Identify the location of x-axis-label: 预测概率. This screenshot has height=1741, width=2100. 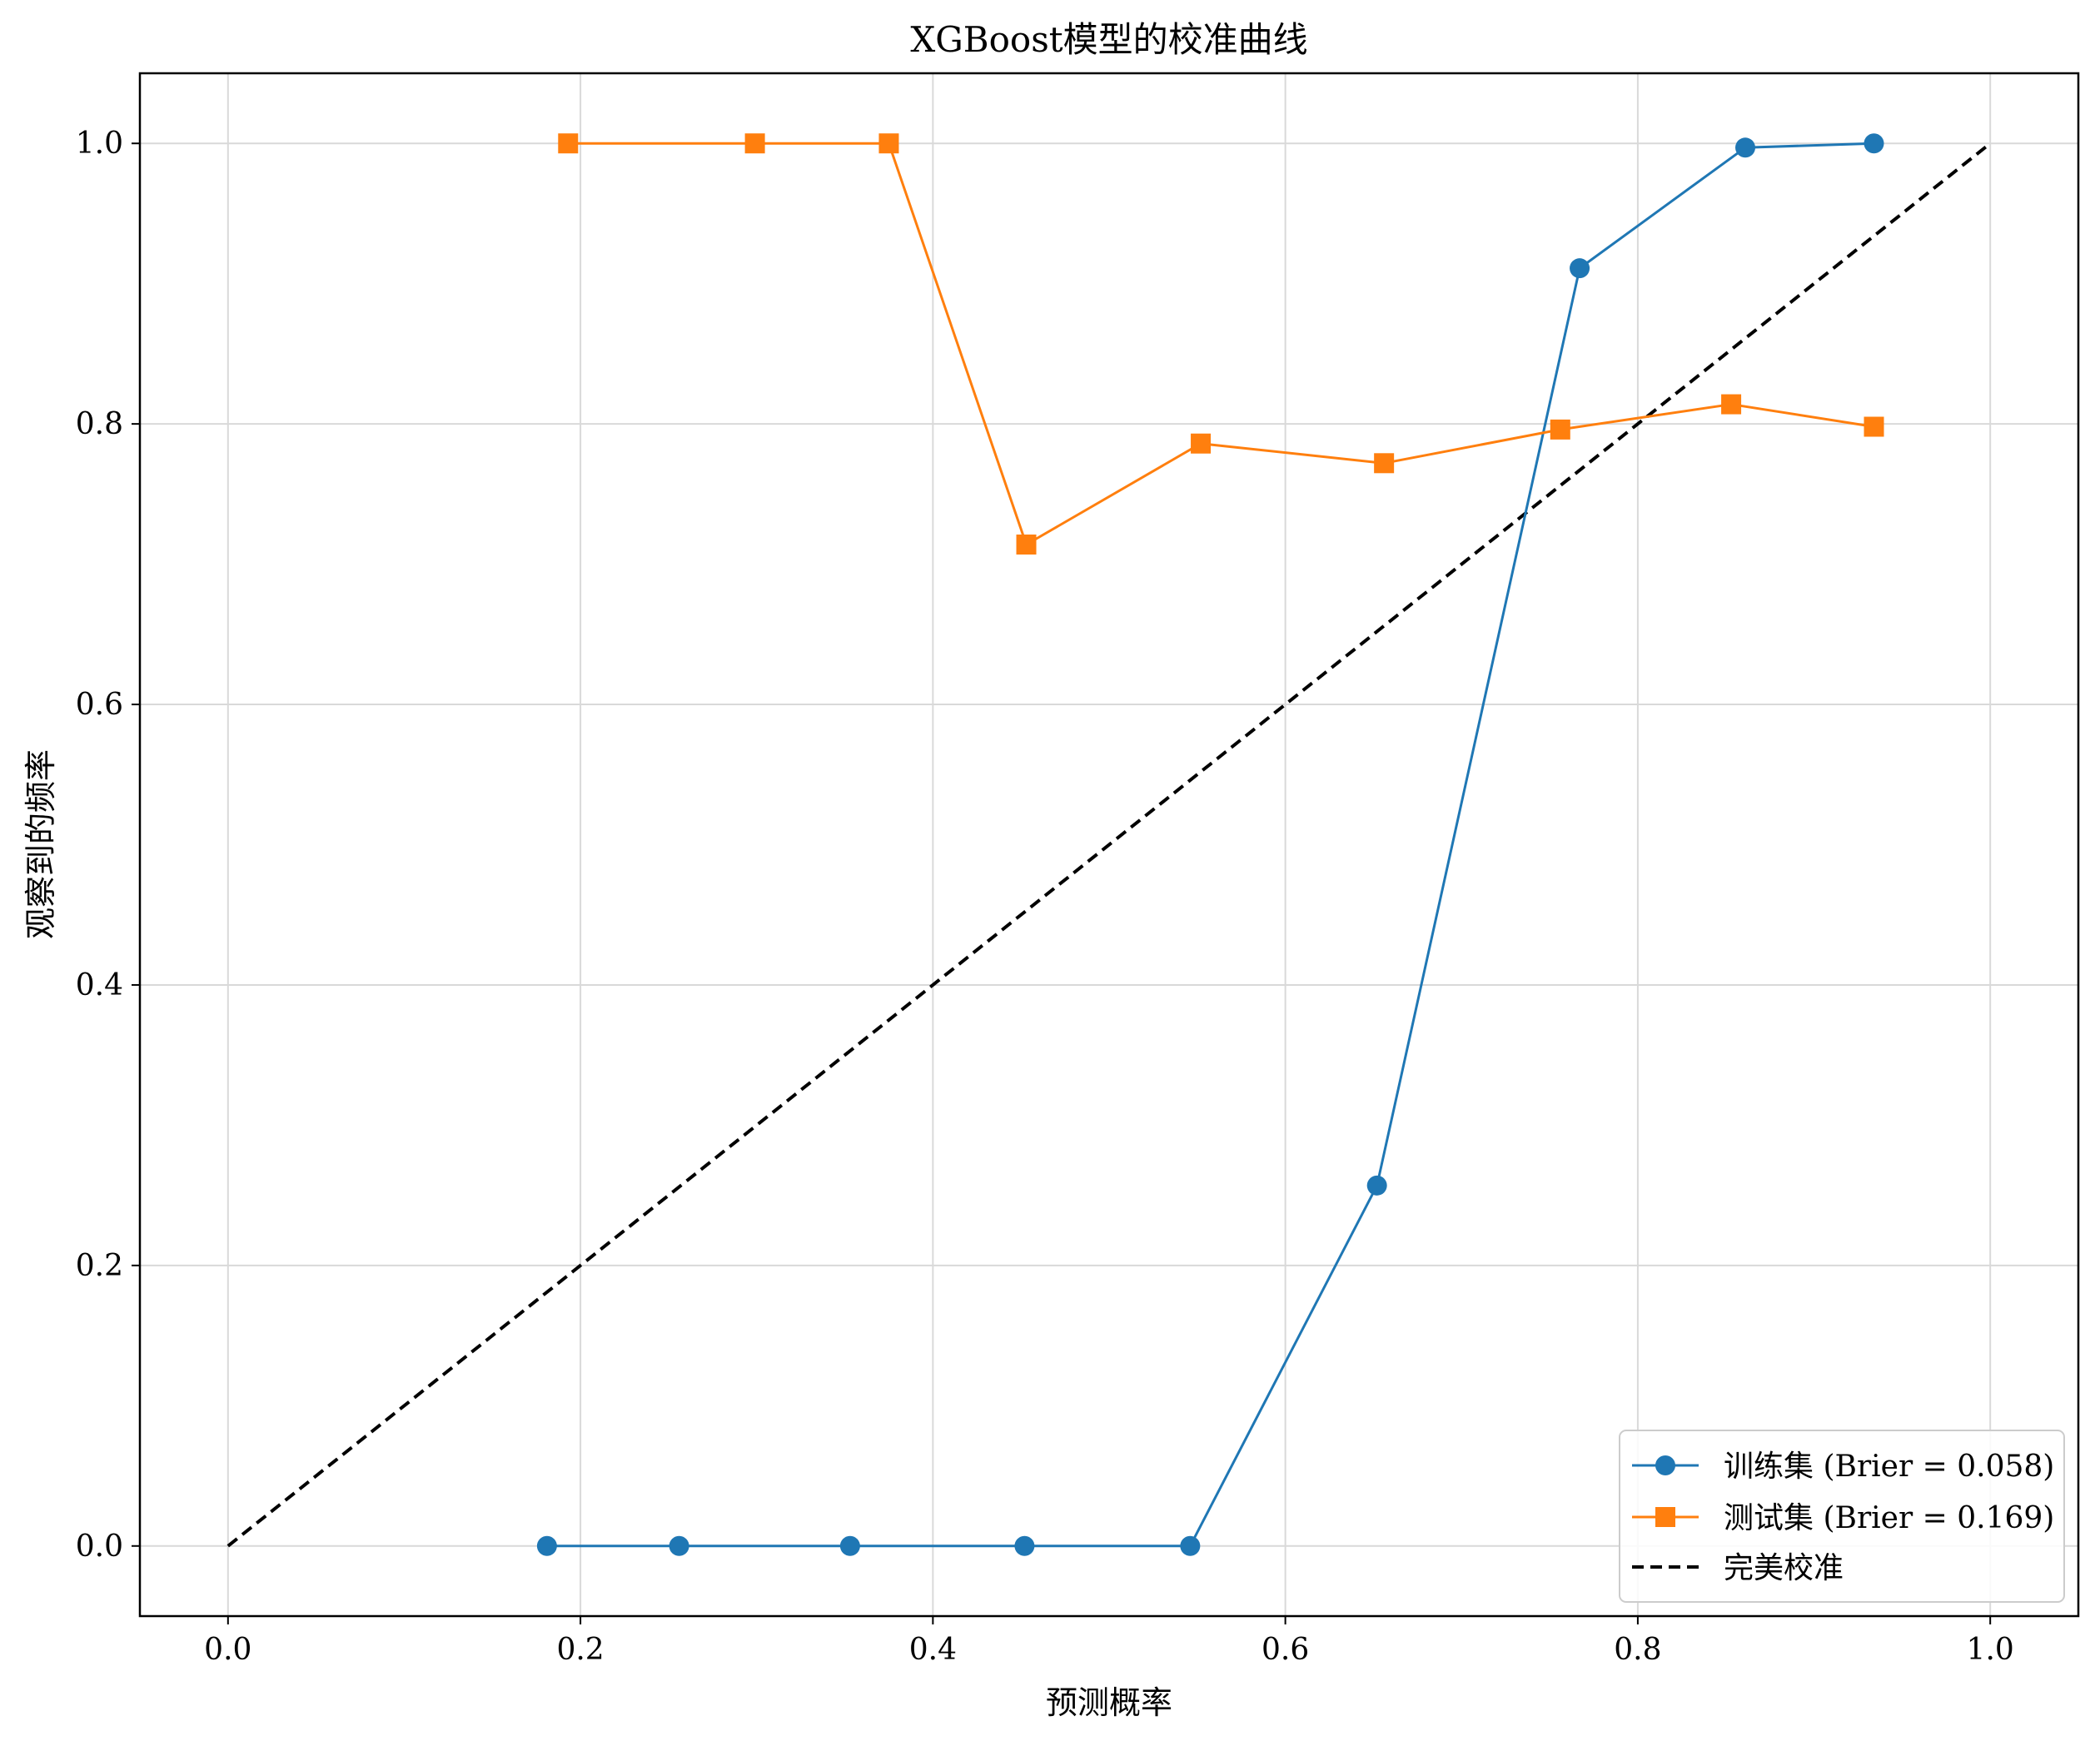
(1109, 1703).